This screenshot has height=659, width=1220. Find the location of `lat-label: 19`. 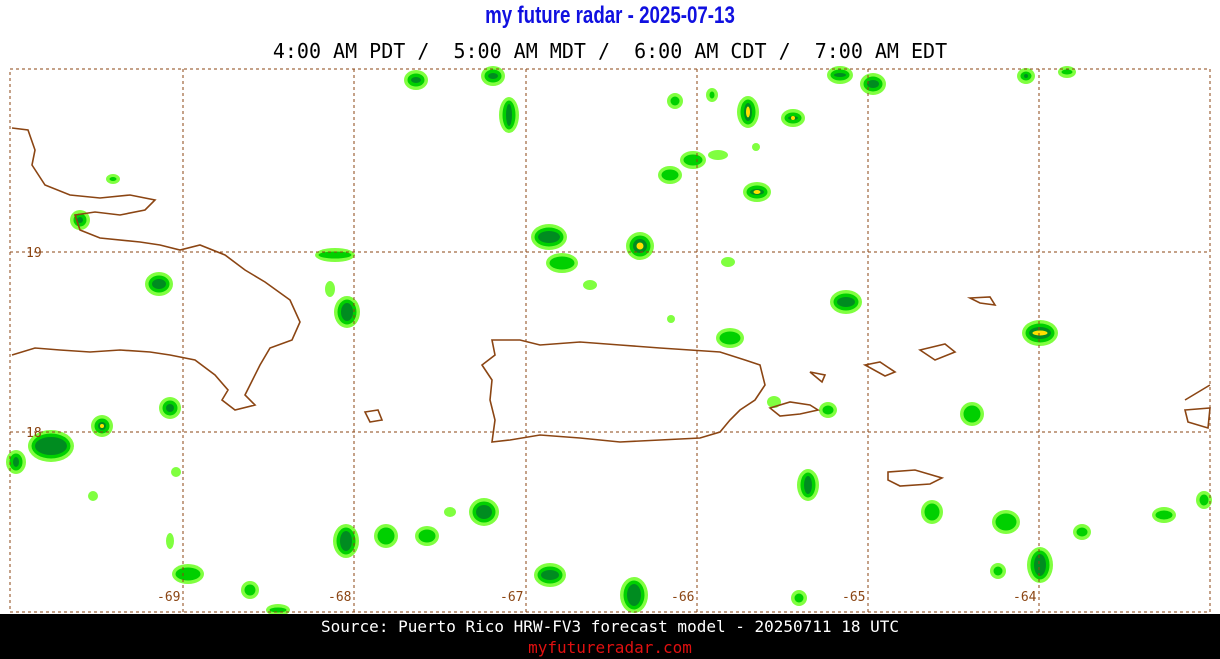

lat-label: 19 is located at coordinates (34, 253).